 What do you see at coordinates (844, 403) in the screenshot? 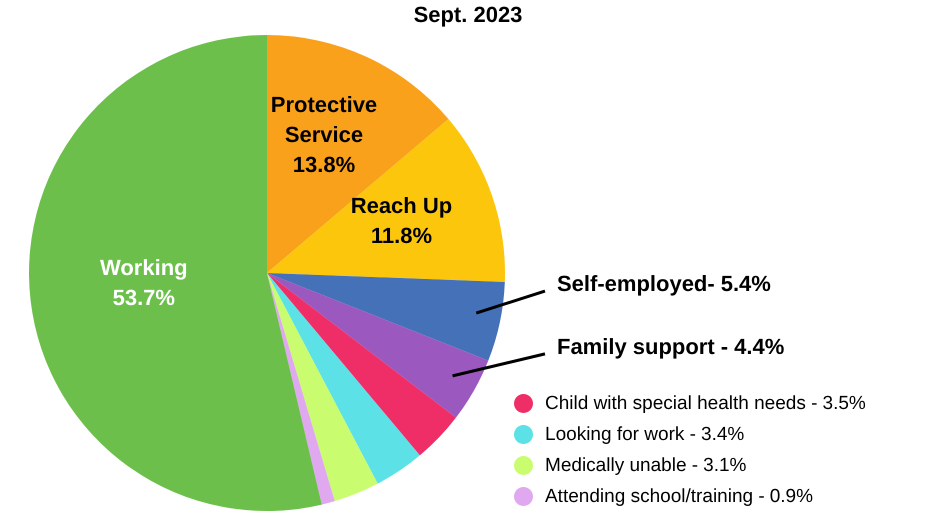
I see `data-label: 3.5%` at bounding box center [844, 403].